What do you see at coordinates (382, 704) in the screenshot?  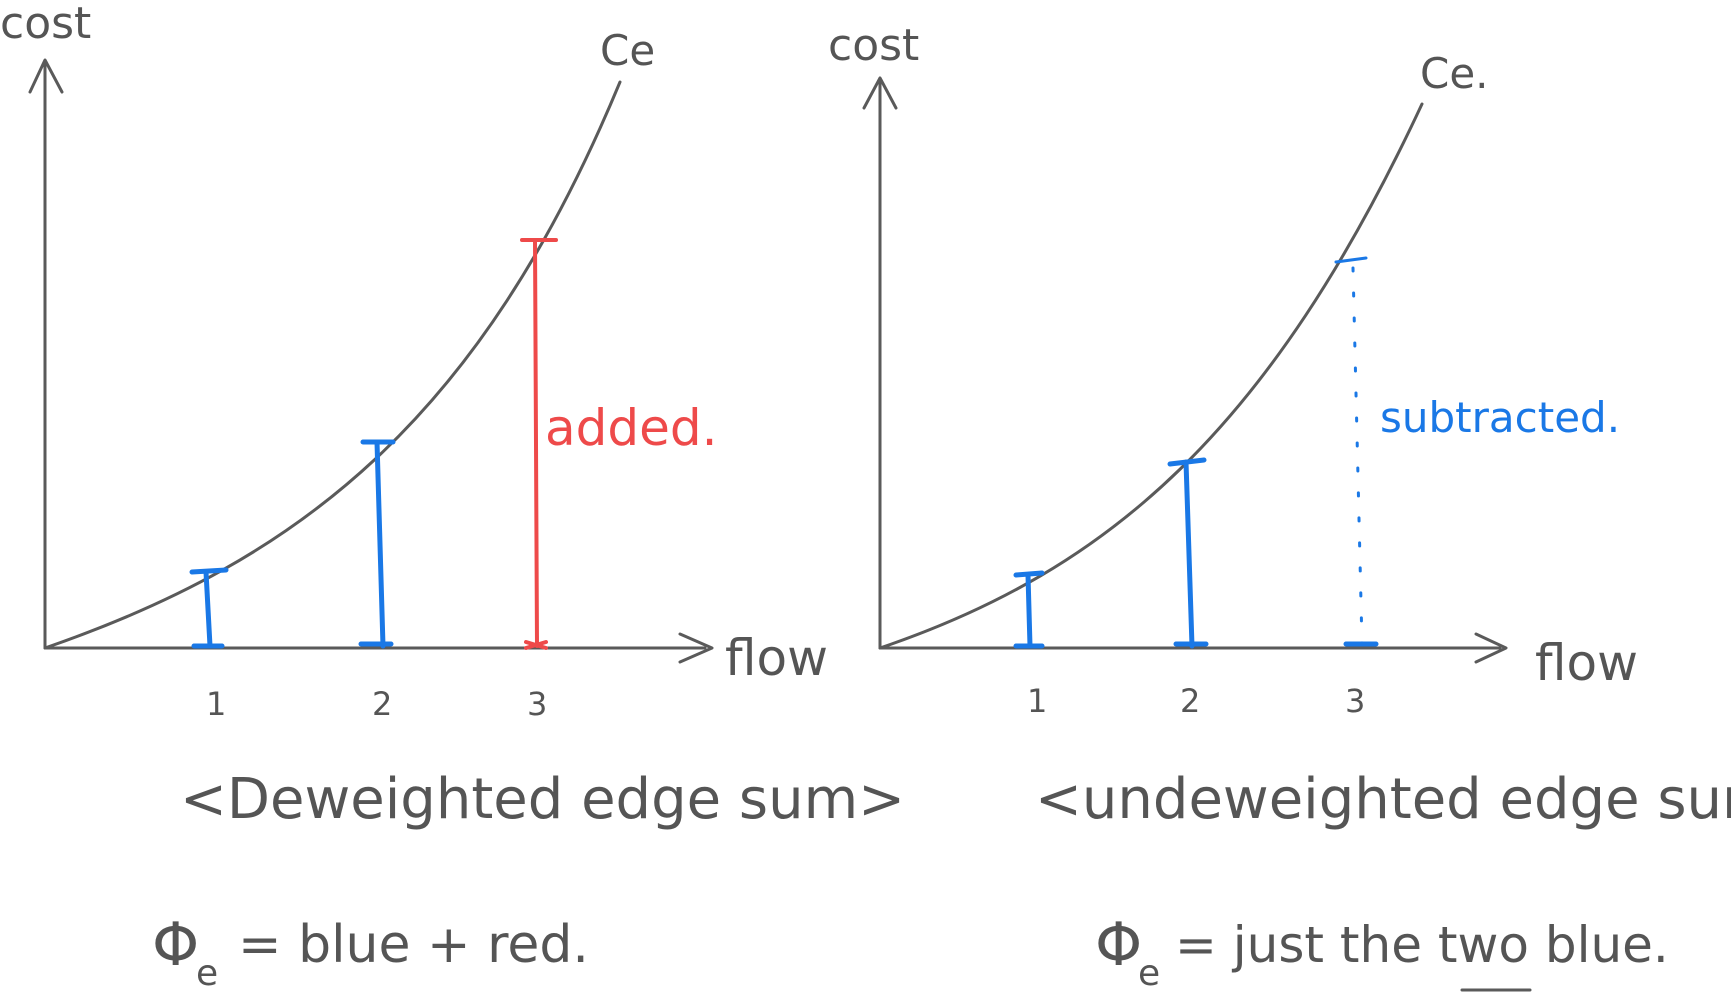 I see `left-tick-2: 2` at bounding box center [382, 704].